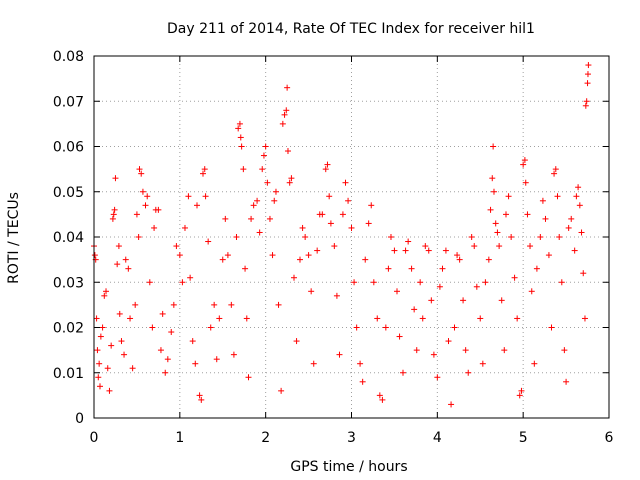 This screenshot has height=480, width=640. I want to click on x-tick-label: 0, so click(94, 438).